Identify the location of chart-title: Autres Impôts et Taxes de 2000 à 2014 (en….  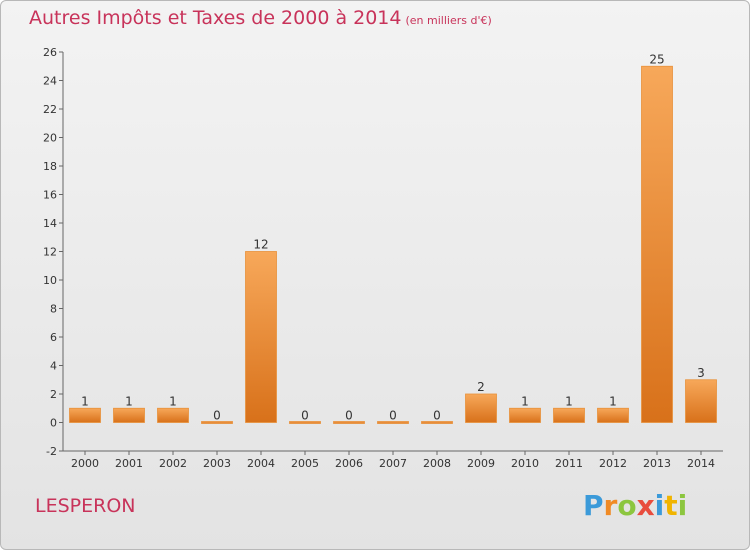
(260, 18).